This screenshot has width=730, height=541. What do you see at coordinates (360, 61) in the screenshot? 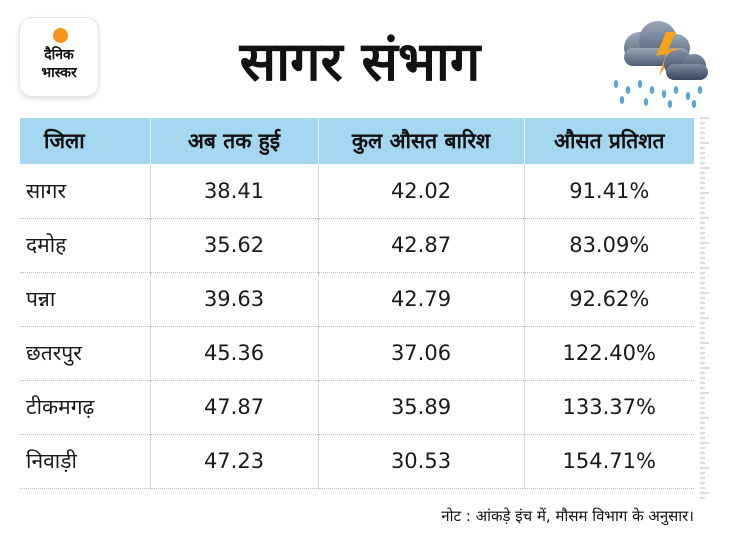
I see `page-title: सागर संभाग` at bounding box center [360, 61].